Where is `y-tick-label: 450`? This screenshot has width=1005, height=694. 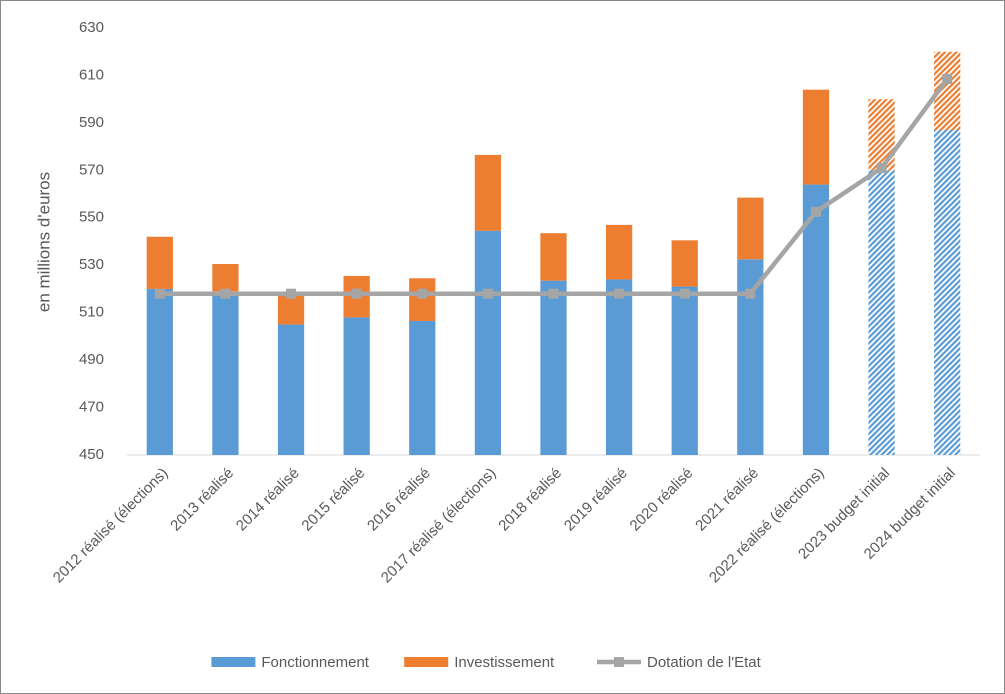 y-tick-label: 450 is located at coordinates (91, 454).